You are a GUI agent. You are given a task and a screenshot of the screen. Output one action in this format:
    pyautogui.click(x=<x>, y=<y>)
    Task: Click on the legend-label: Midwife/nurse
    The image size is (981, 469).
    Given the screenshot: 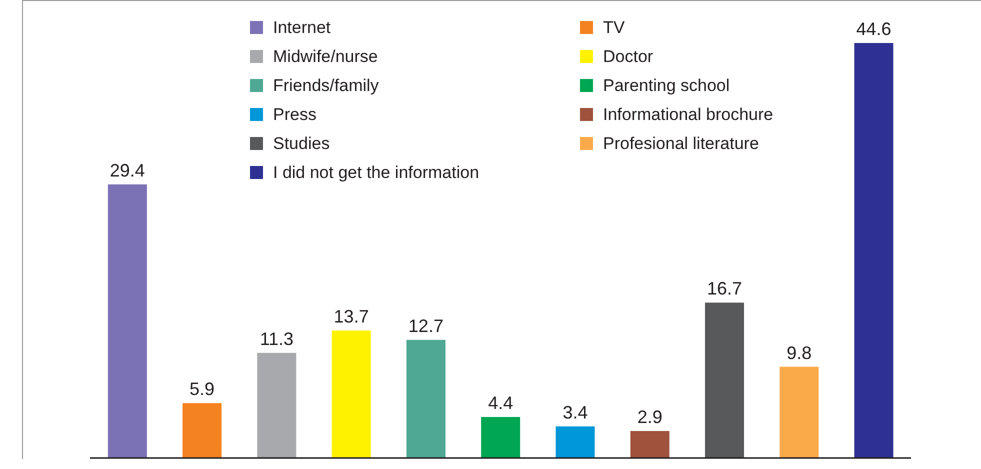 What is the action you would take?
    pyautogui.click(x=325, y=56)
    